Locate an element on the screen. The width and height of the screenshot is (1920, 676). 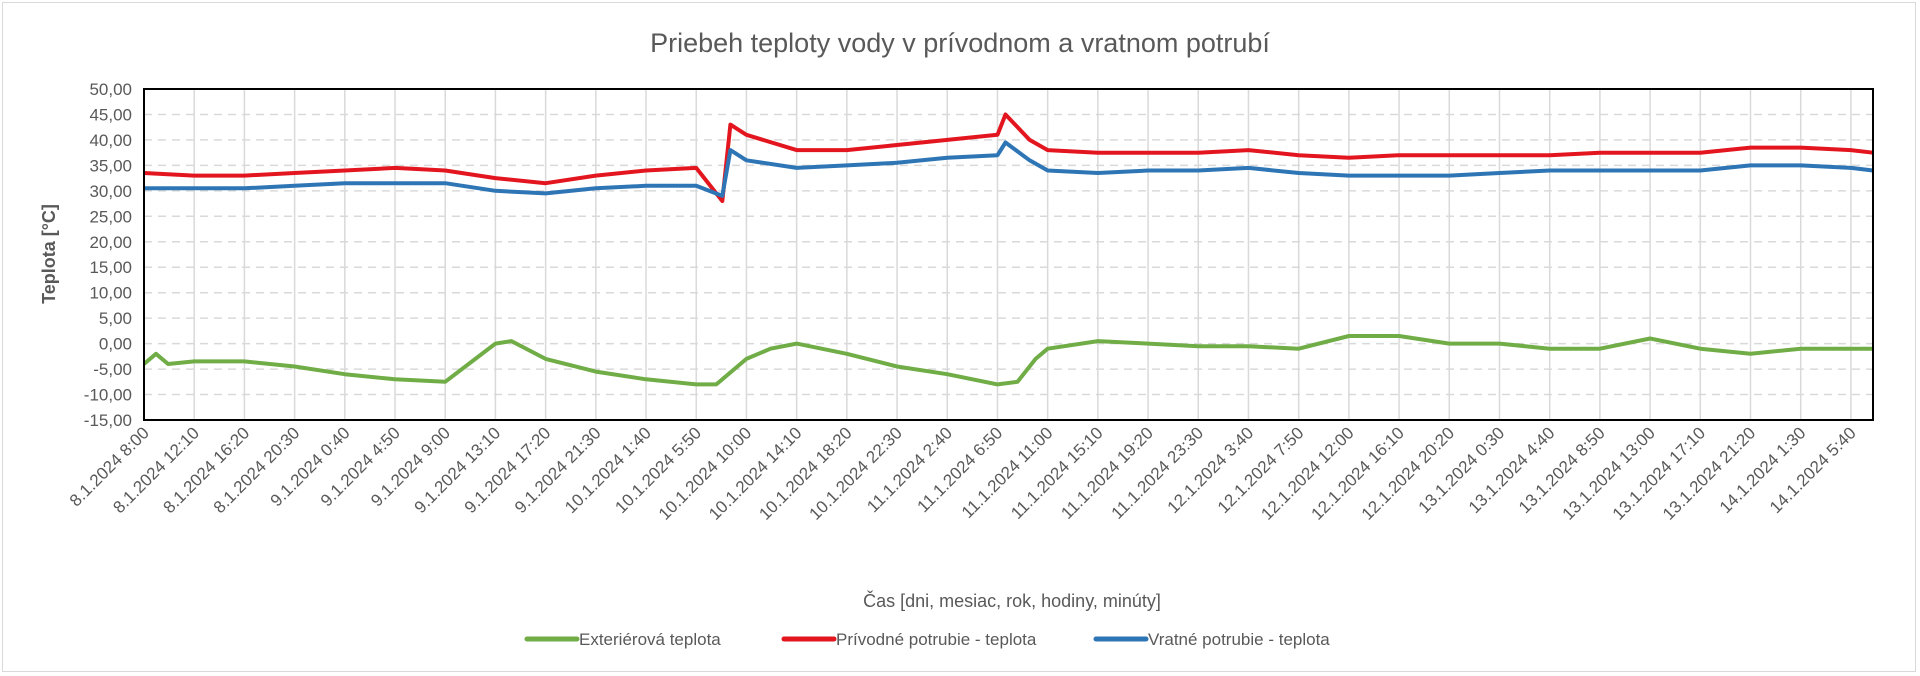
x-tick-label: 12.1.2024 12:00 is located at coordinates (1307, 473).